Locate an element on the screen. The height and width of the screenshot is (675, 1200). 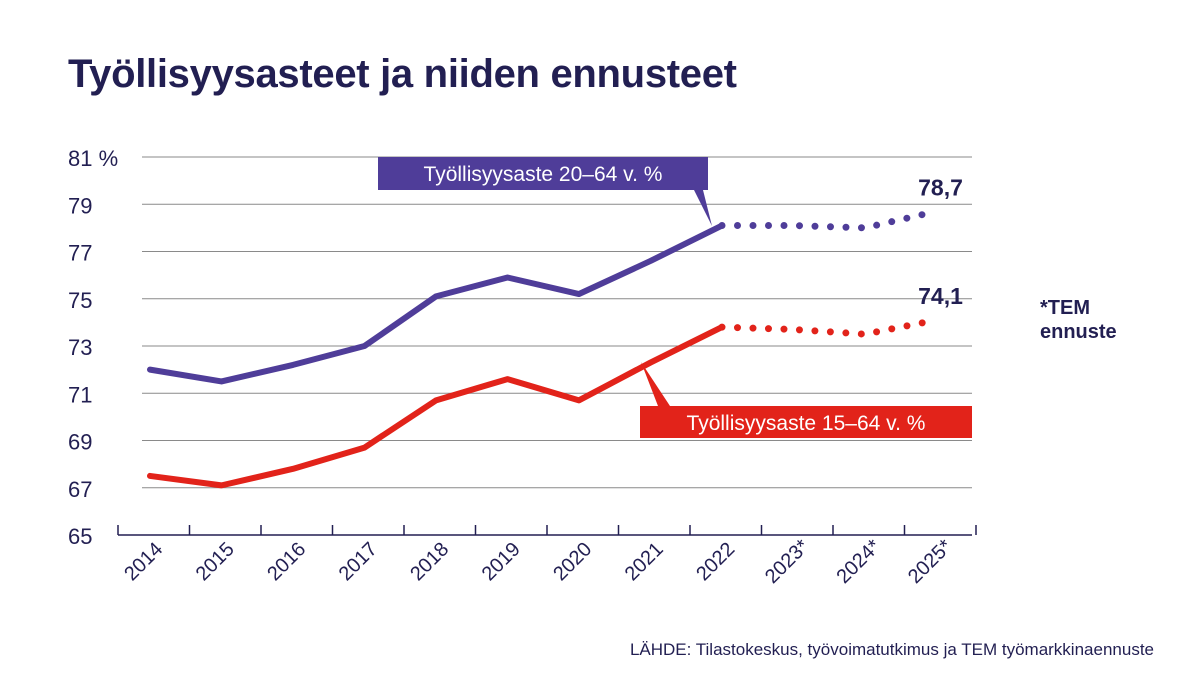
forecast-note: *TEM ennuste is located at coordinates (1078, 320).